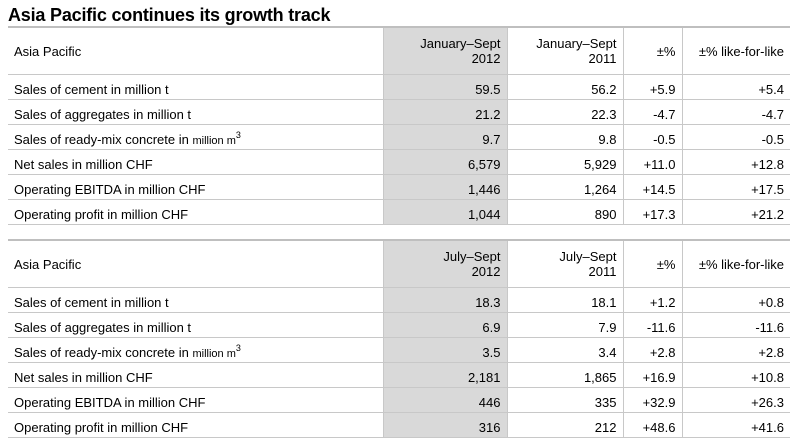  I want to click on value-2012: 2,181, so click(444, 375).